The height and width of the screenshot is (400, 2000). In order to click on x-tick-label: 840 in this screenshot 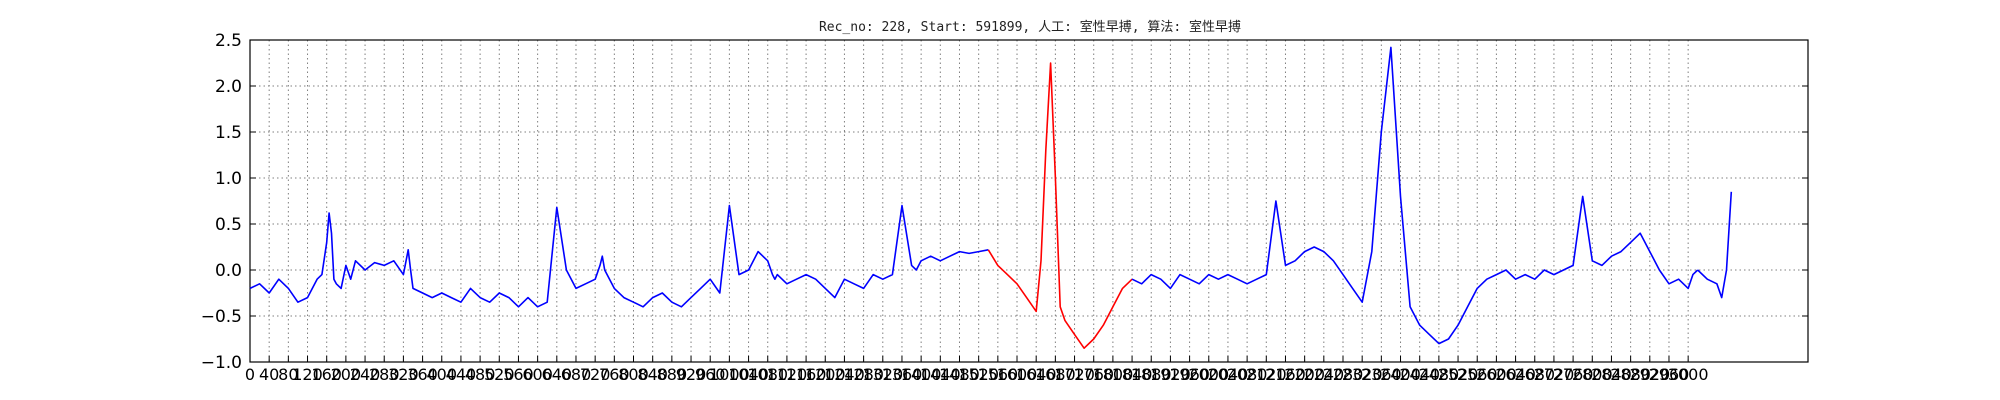, I will do `click(652, 374)`.